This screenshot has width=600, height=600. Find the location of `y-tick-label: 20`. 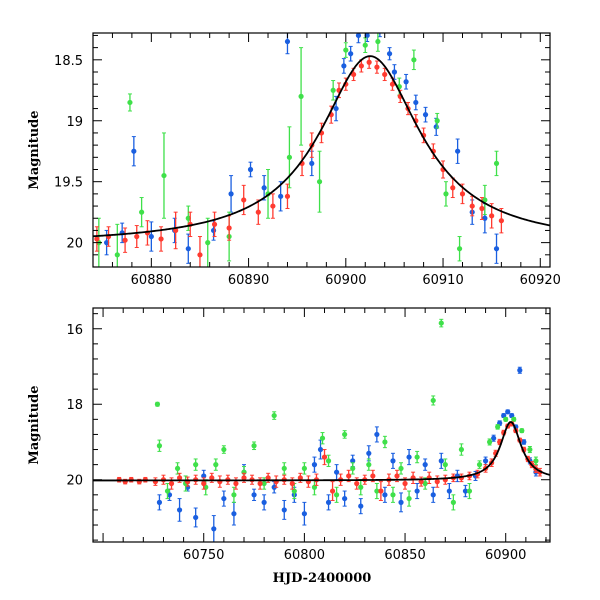

y-tick-label: 20 is located at coordinates (74, 244).